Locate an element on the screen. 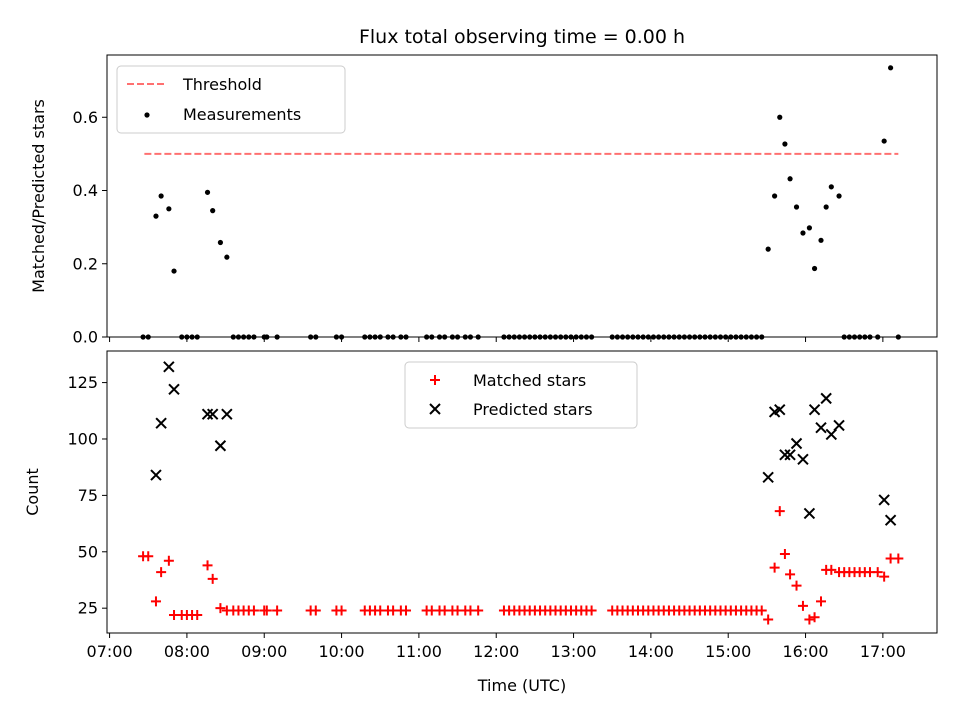  chart-title: Flux total observing time = 0.00 h is located at coordinates (522, 37).